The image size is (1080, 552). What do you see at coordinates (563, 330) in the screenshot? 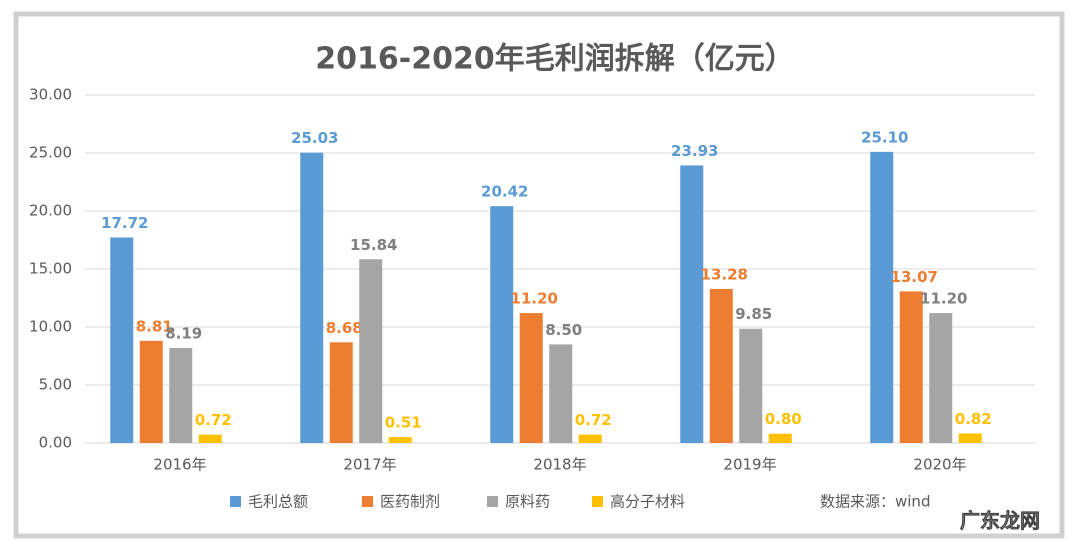
I see `value-label: 8.50` at bounding box center [563, 330].